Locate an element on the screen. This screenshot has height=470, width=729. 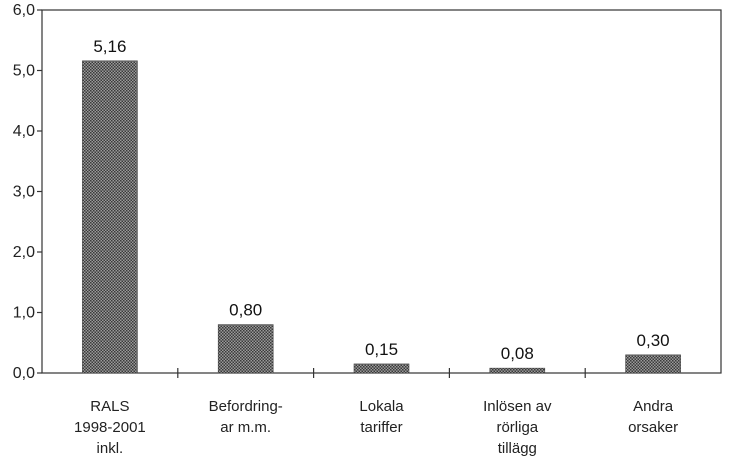
category-label-line: Lokala is located at coordinates (381, 406).